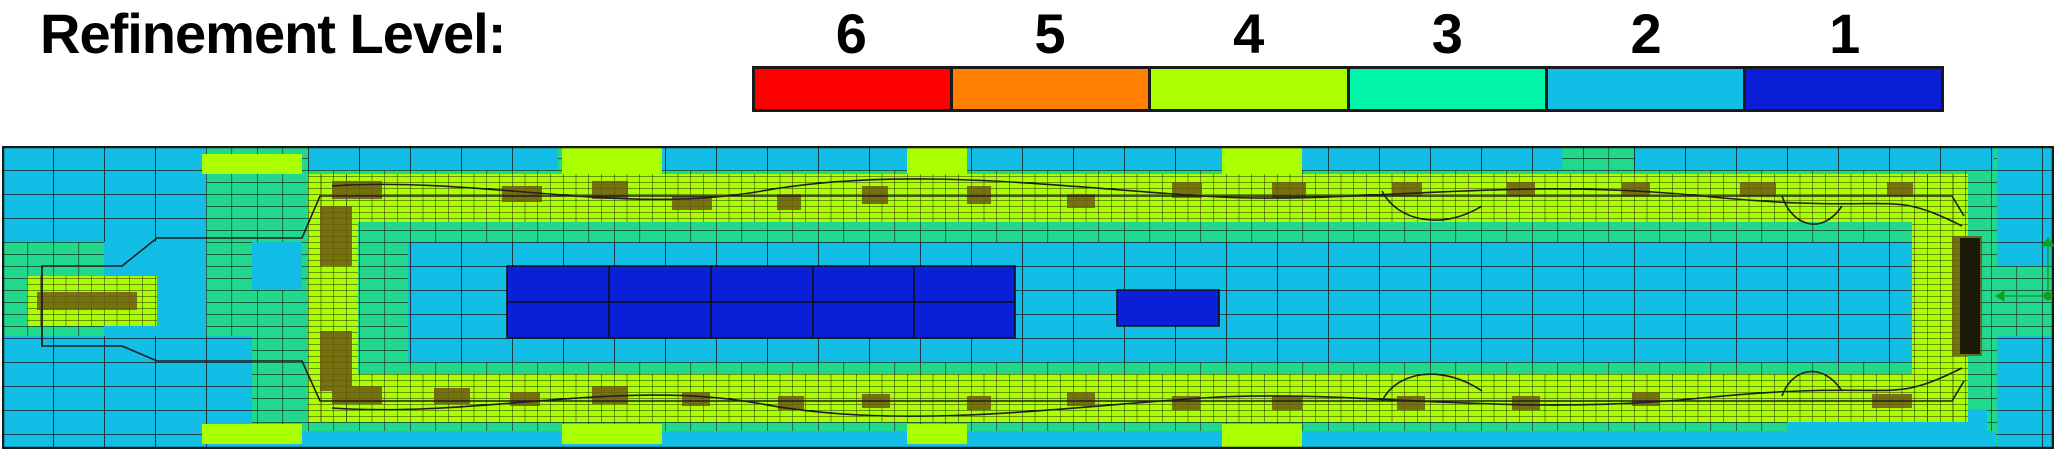 Image resolution: width=2056 pixels, height=451 pixels. I want to click on legend-label-5: 5, so click(1050, 33).